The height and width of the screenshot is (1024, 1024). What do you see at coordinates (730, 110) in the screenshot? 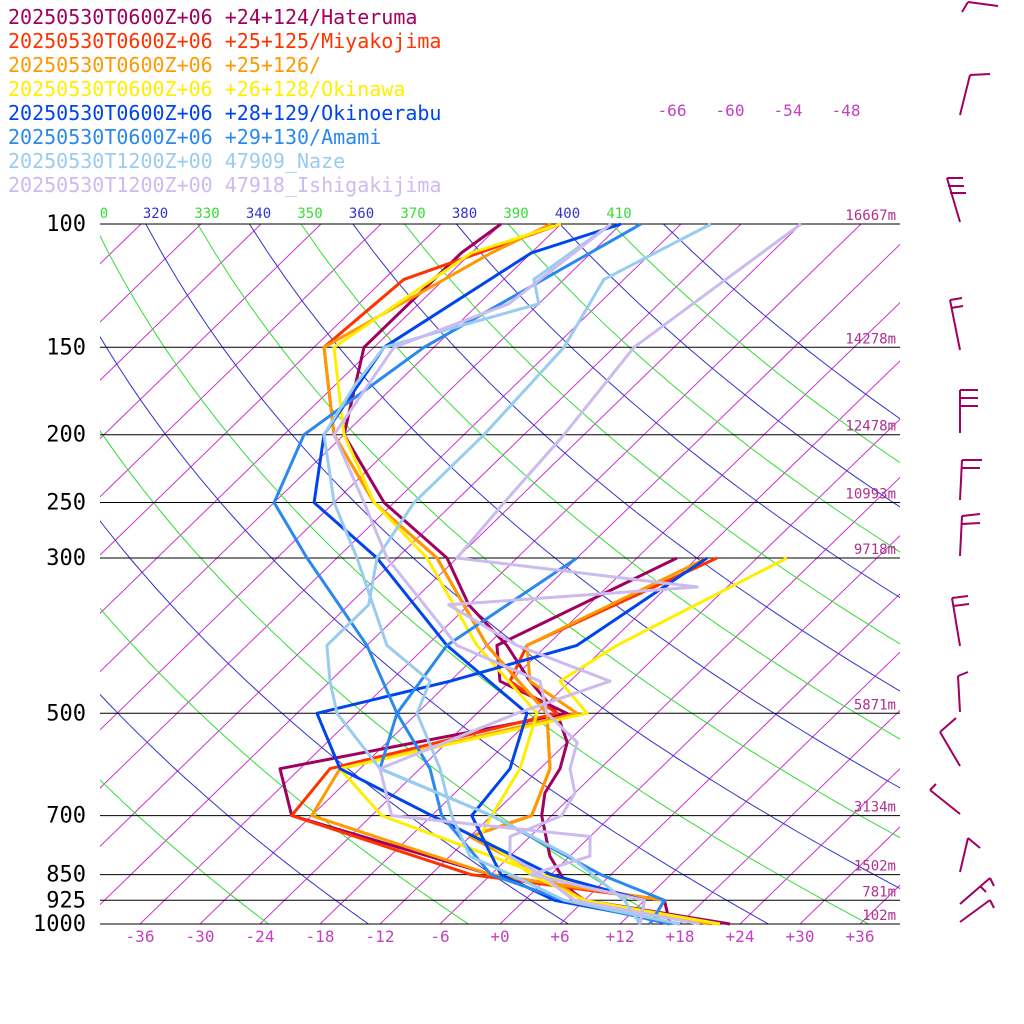
I see `isotherm-tick-label: -60` at bounding box center [730, 110].